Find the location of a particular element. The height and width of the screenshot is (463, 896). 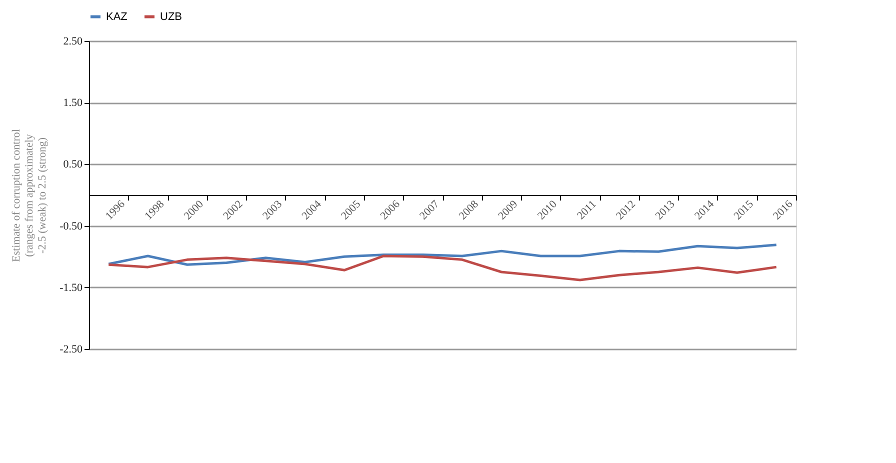

y-tick-label: 0.50 is located at coordinates (73, 164).